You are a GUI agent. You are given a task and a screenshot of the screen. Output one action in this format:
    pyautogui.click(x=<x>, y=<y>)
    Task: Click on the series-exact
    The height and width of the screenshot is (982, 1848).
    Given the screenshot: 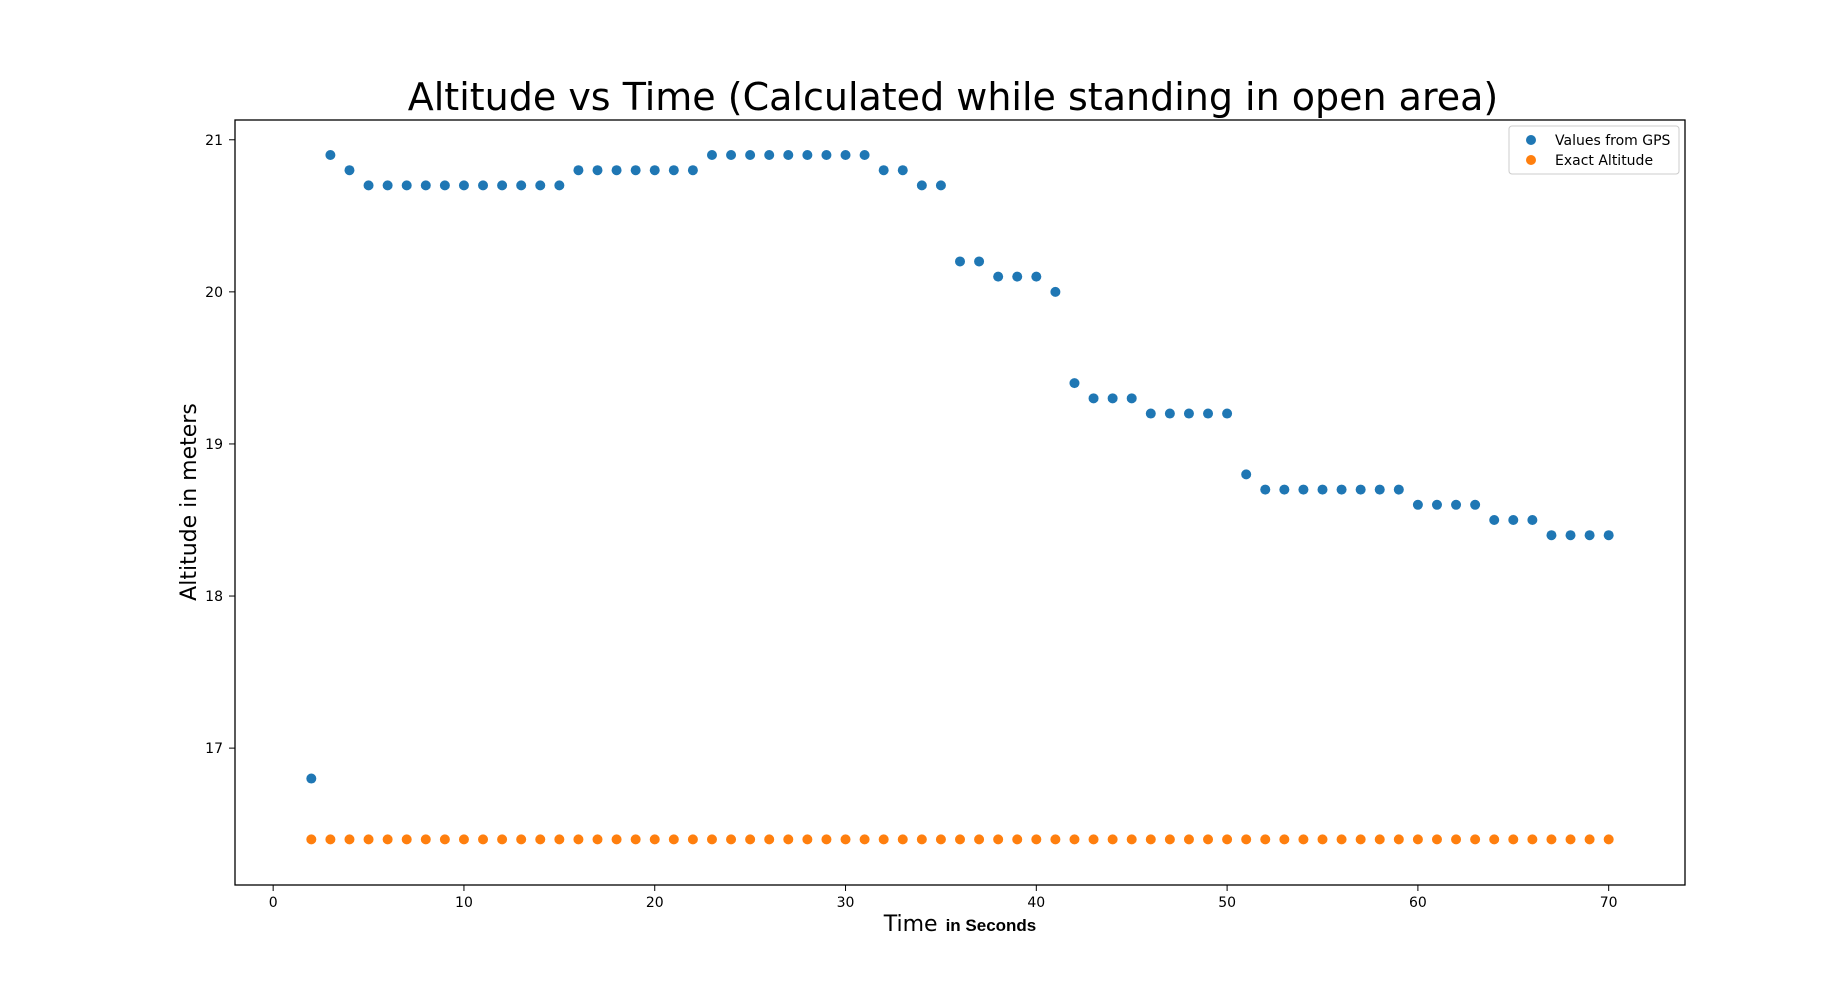 What is the action you would take?
    pyautogui.click(x=960, y=839)
    